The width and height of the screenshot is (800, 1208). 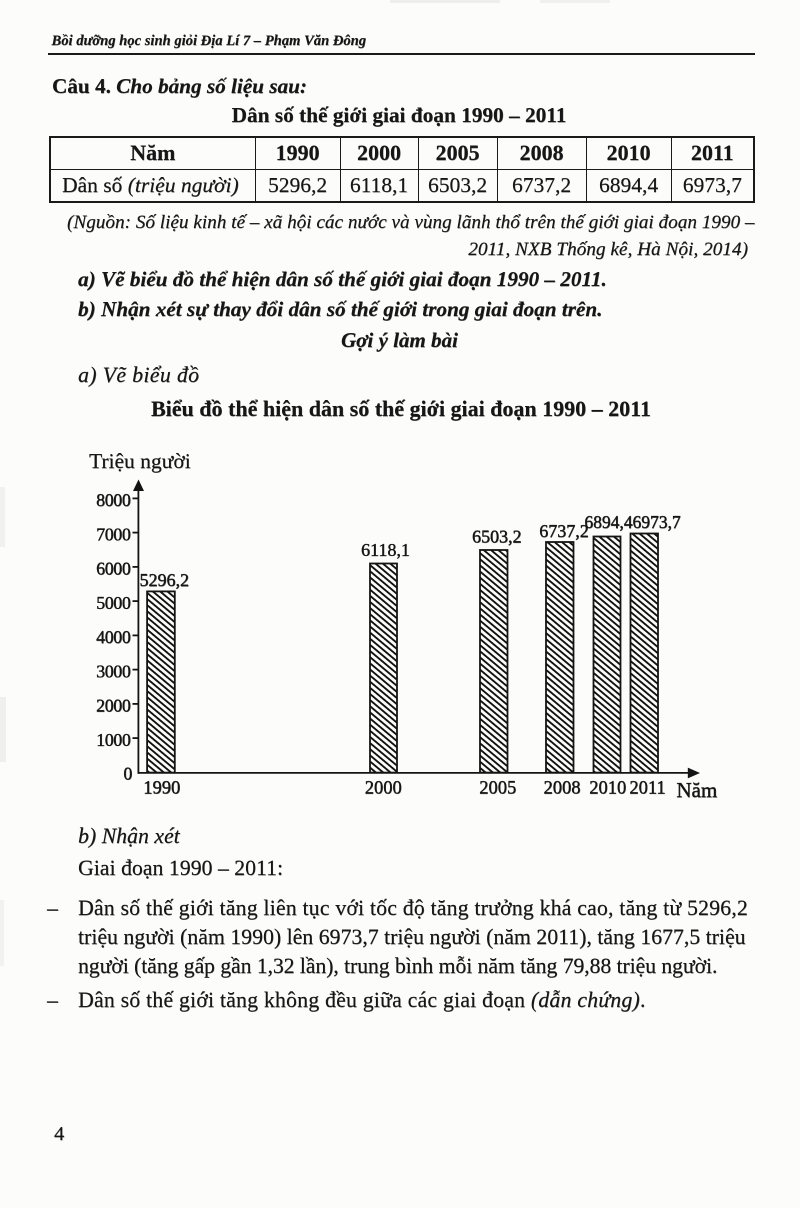 I want to click on svg-text: 2011, so click(x=647, y=789).